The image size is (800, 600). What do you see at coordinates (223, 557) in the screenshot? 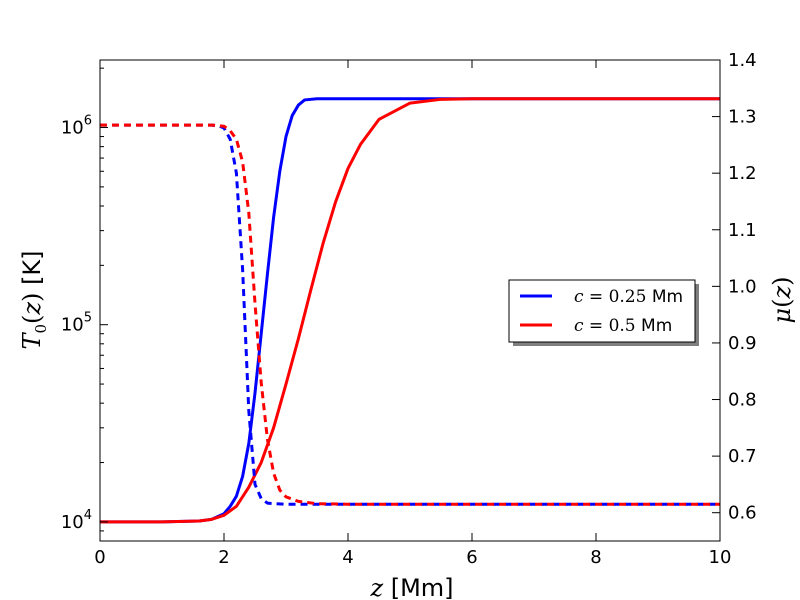
I see `x-tick-label: 2` at bounding box center [223, 557].